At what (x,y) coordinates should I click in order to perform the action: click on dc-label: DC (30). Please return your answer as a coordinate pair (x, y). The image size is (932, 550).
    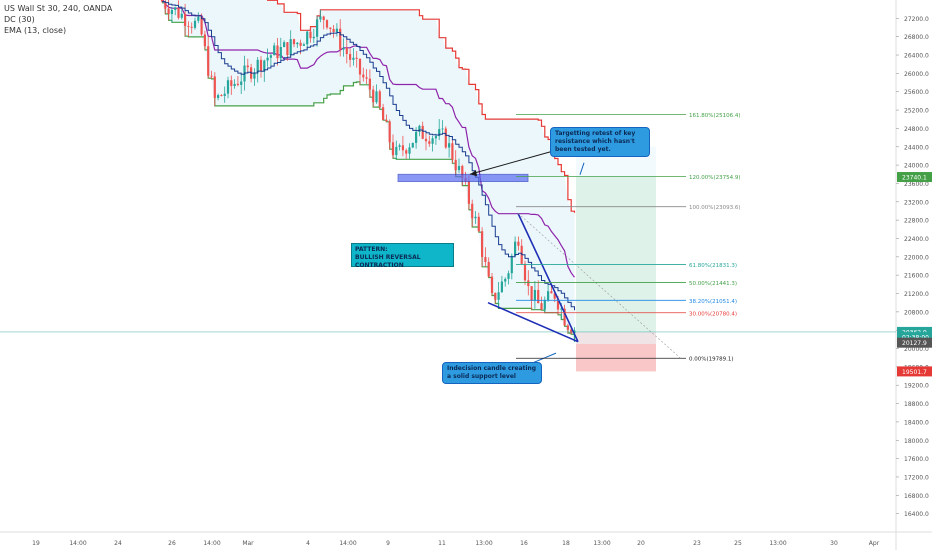
    Looking at the image, I should click on (19, 19).